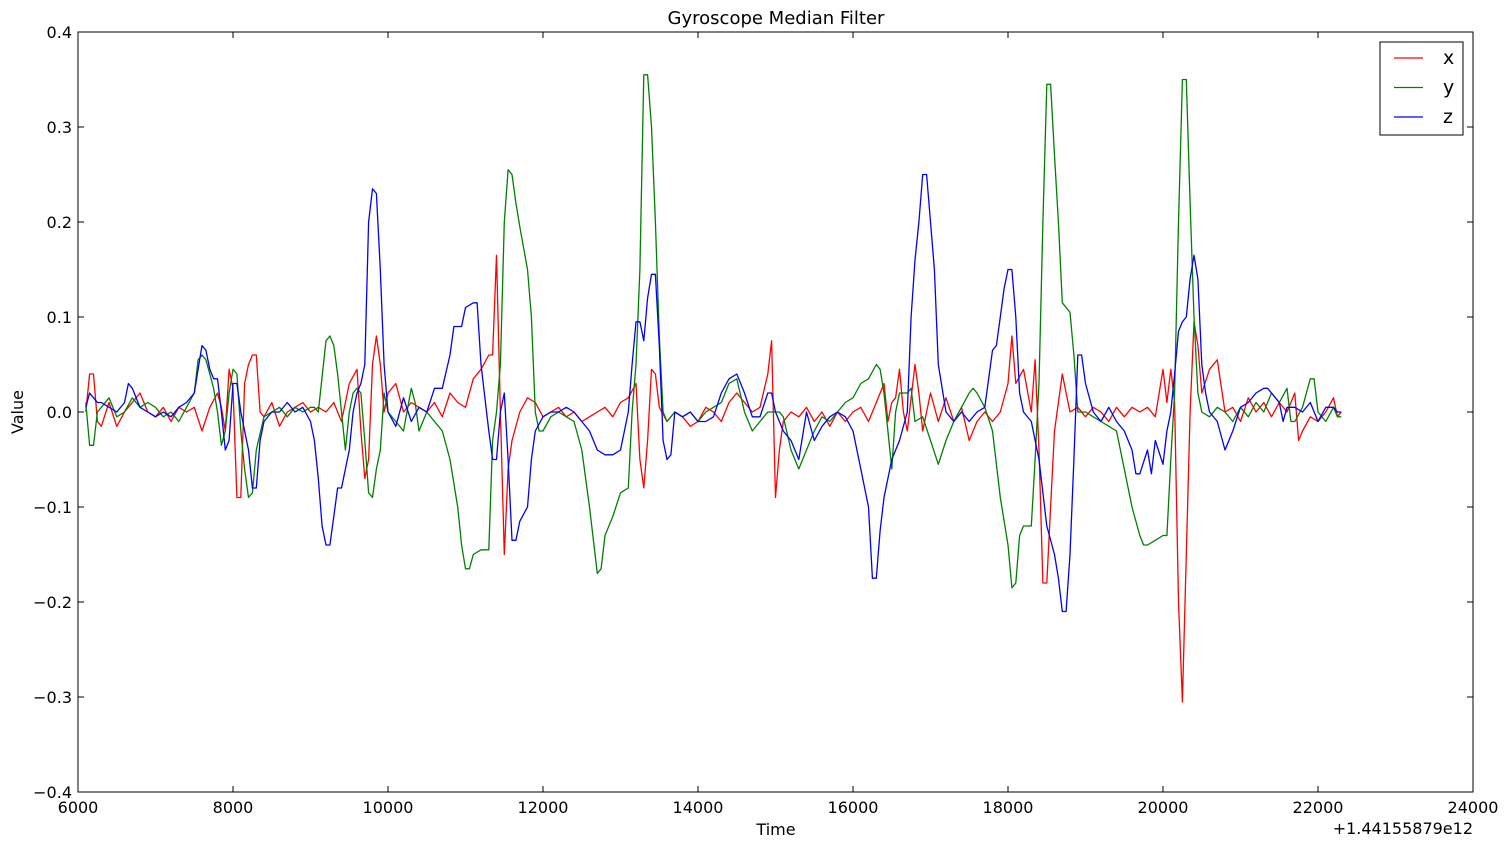 Image resolution: width=1508 pixels, height=850 pixels. I want to click on y-tick-label: 0.3, so click(59, 127).